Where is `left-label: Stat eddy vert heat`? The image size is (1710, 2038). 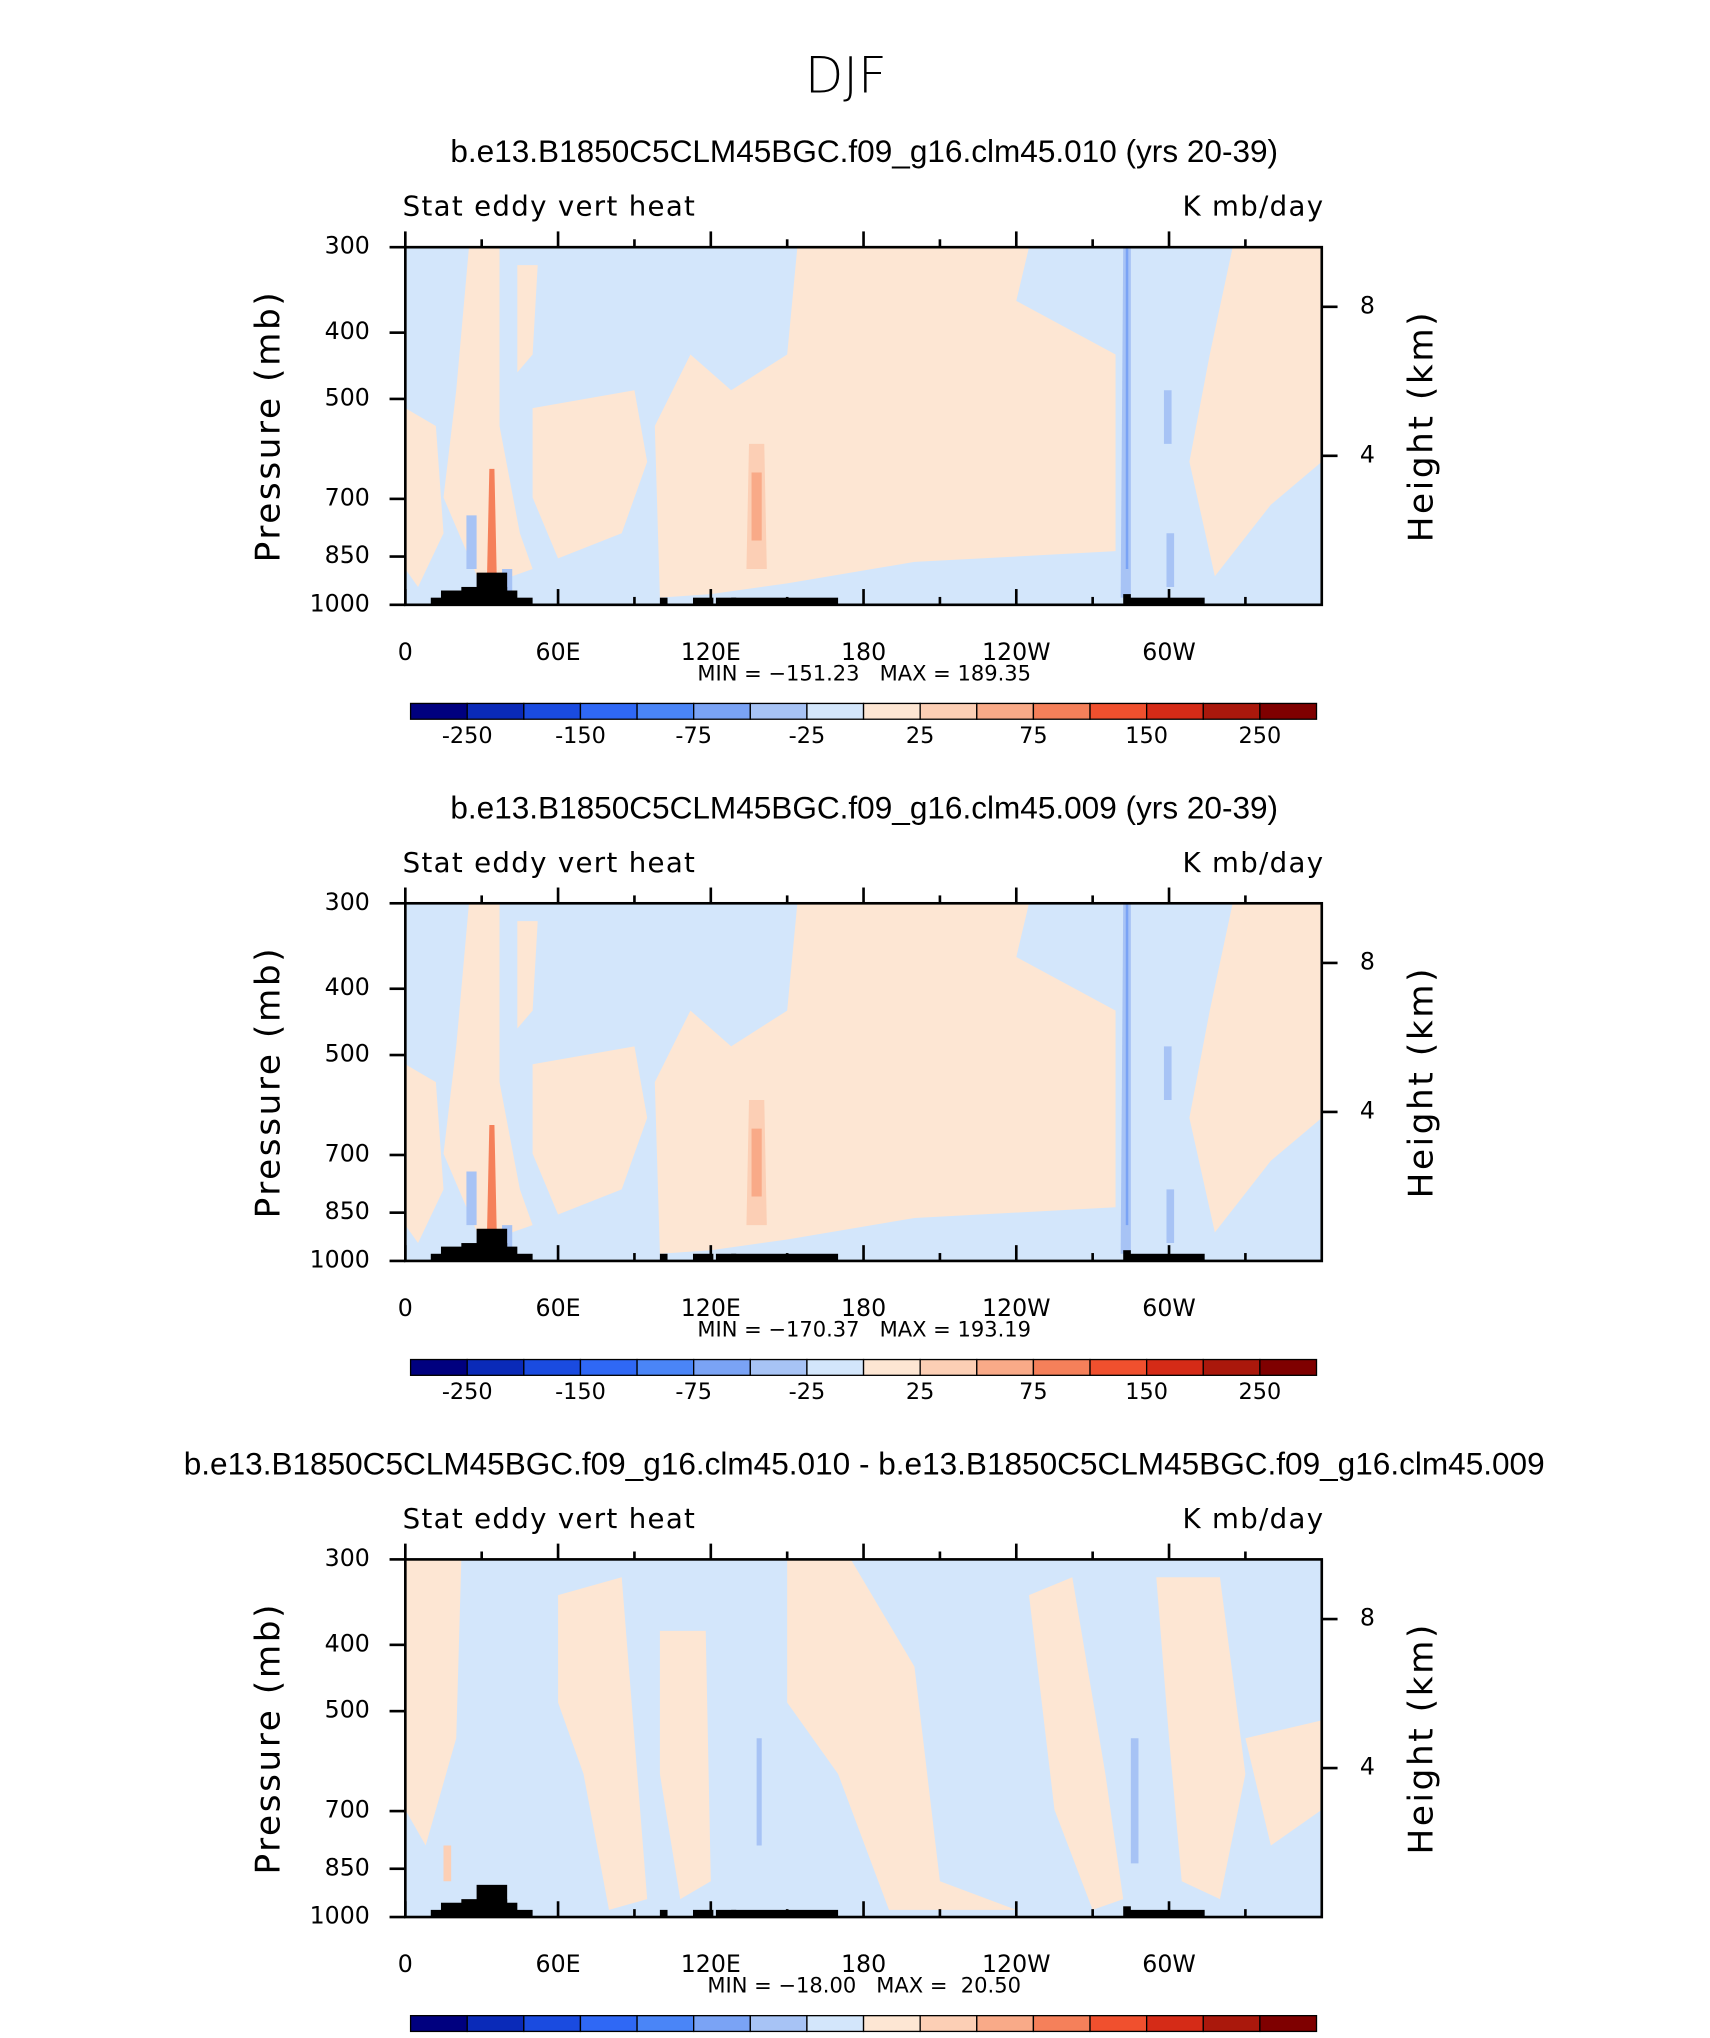
left-label: Stat eddy vert heat is located at coordinates (550, 206).